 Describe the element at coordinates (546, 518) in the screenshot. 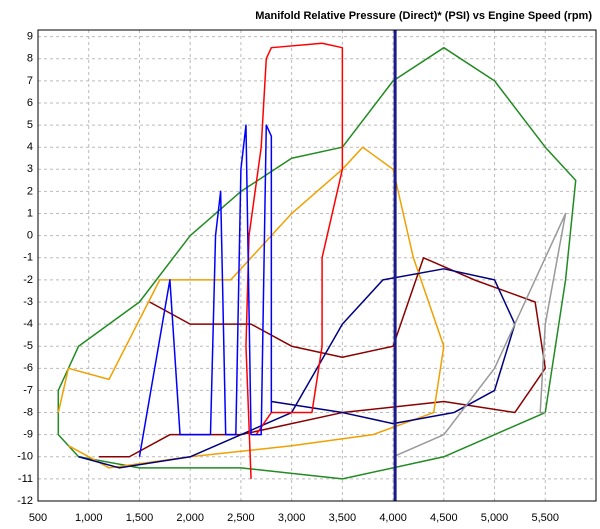

I see `x-tick-label: 5,500` at that location.